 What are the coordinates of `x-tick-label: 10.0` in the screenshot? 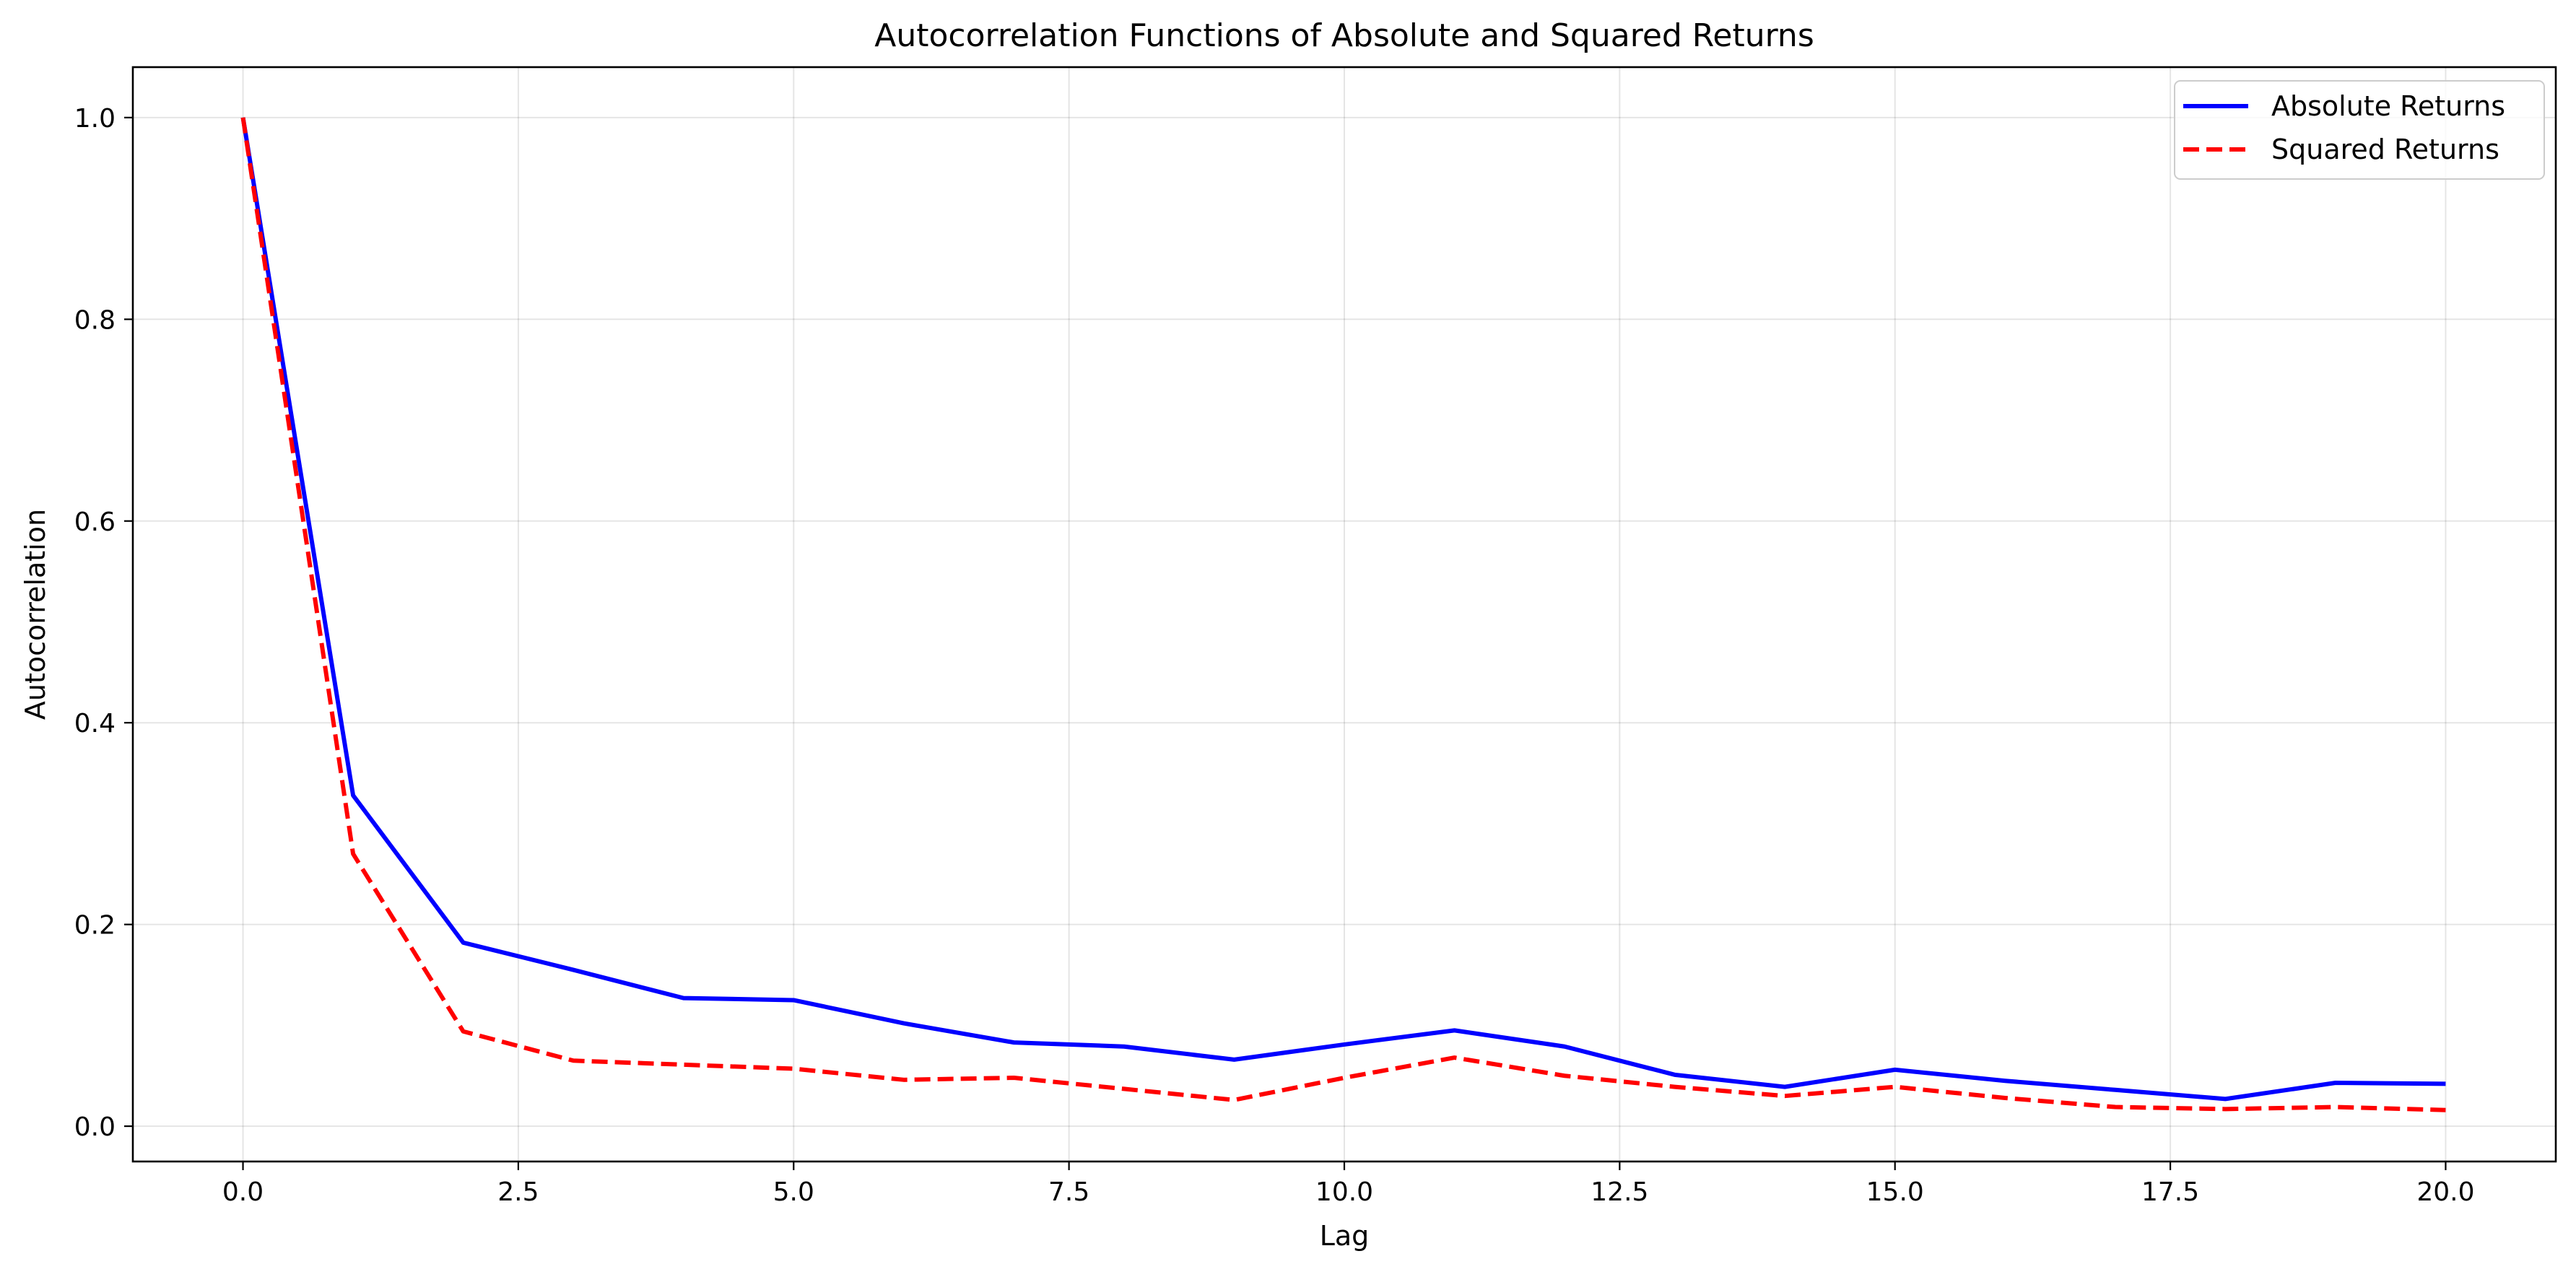 It's located at (1344, 1192).